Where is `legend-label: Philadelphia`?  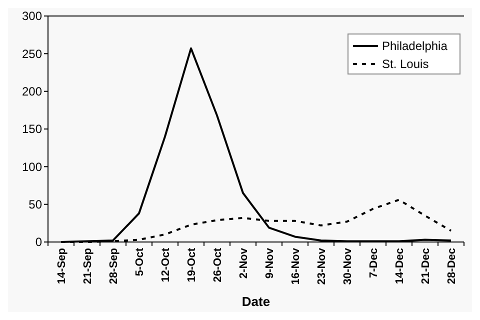 legend-label: Philadelphia is located at coordinates (415, 46).